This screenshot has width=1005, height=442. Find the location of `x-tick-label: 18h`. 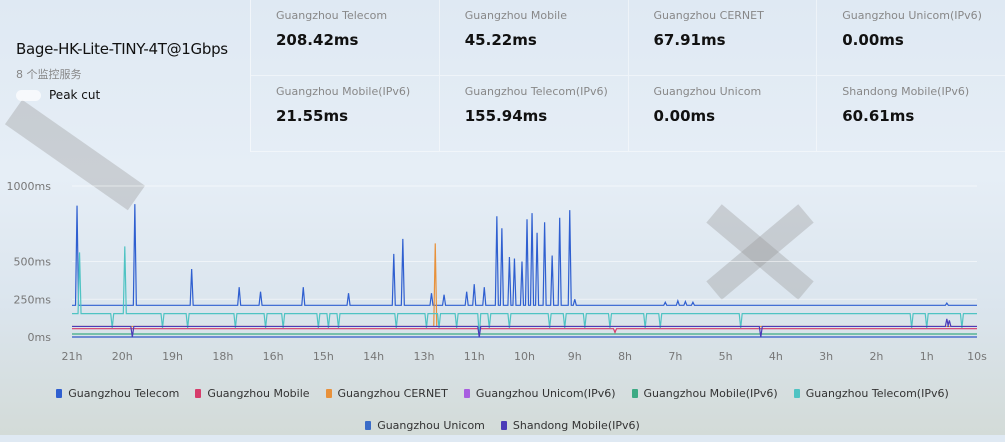

x-tick-label: 18h is located at coordinates (222, 356).